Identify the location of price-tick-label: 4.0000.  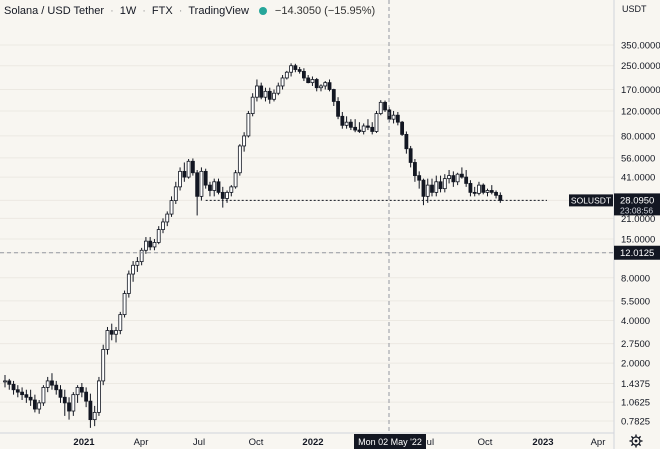
(635, 321).